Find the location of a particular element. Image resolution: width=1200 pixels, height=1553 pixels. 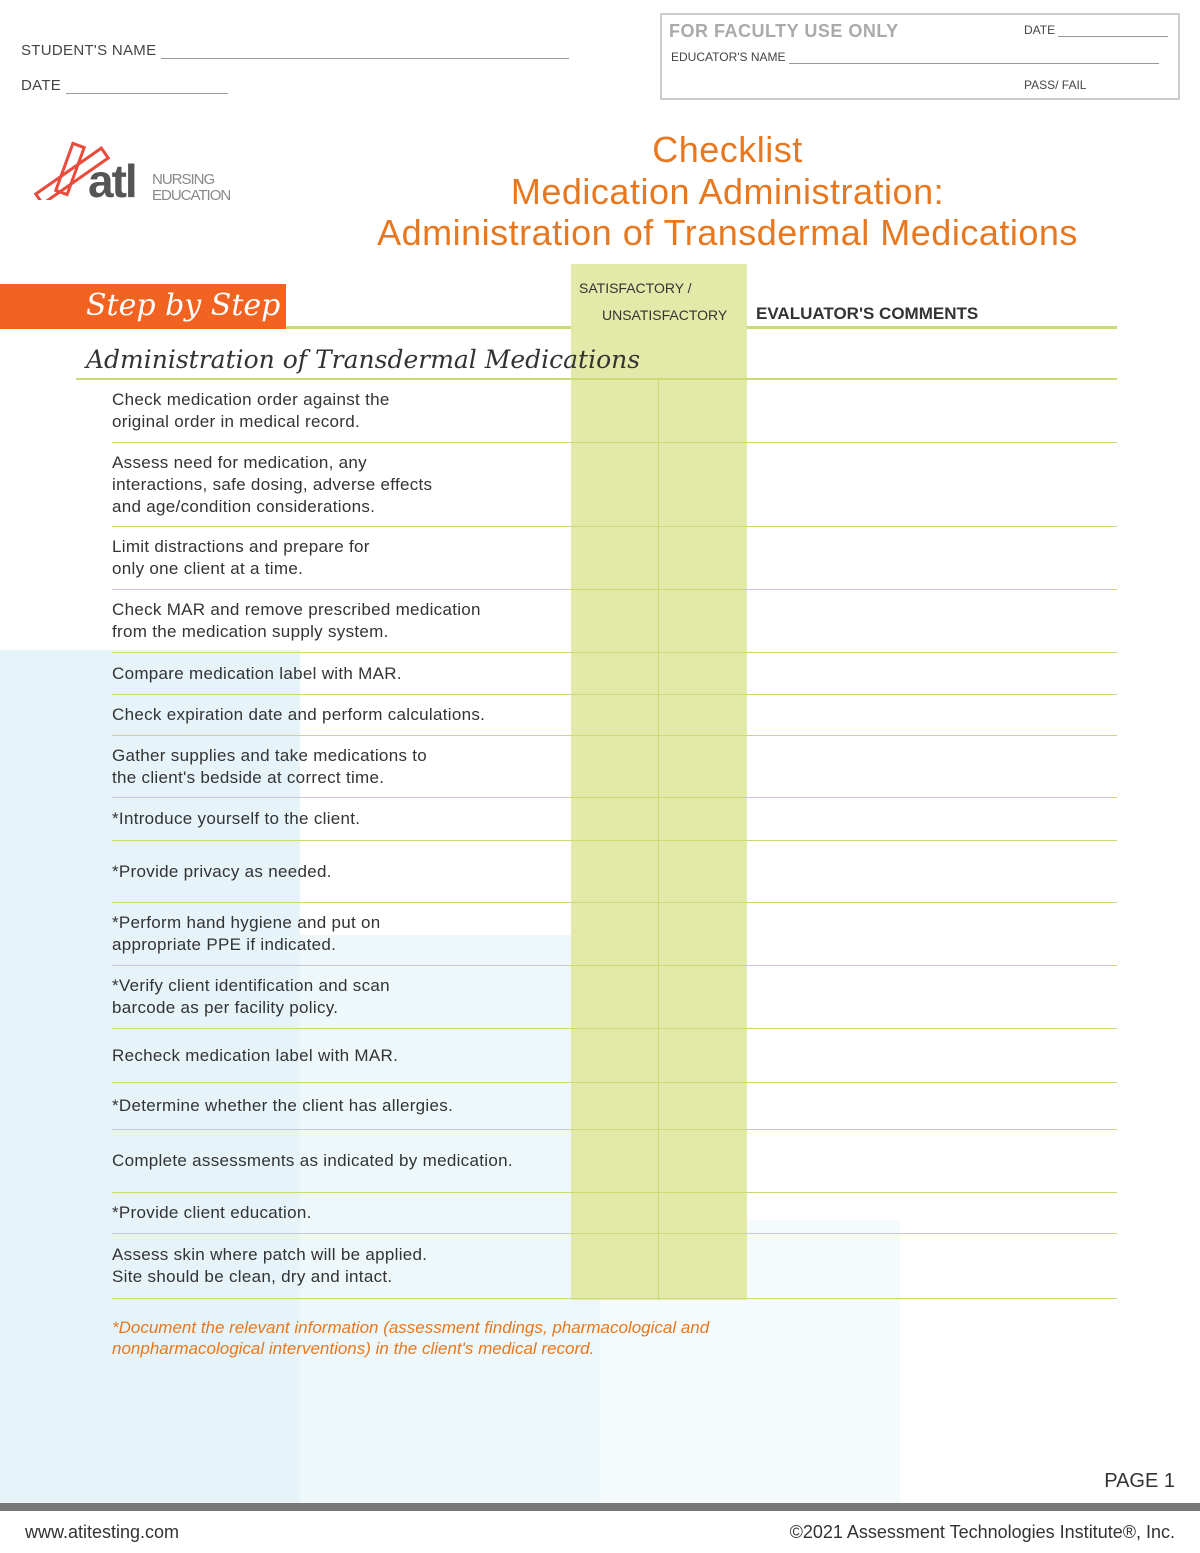

logo-line1: NURSING is located at coordinates (183, 179).